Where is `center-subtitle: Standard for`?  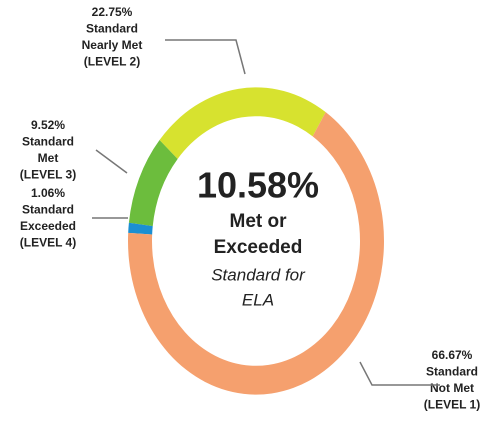
center-subtitle: Standard for is located at coordinates (258, 274).